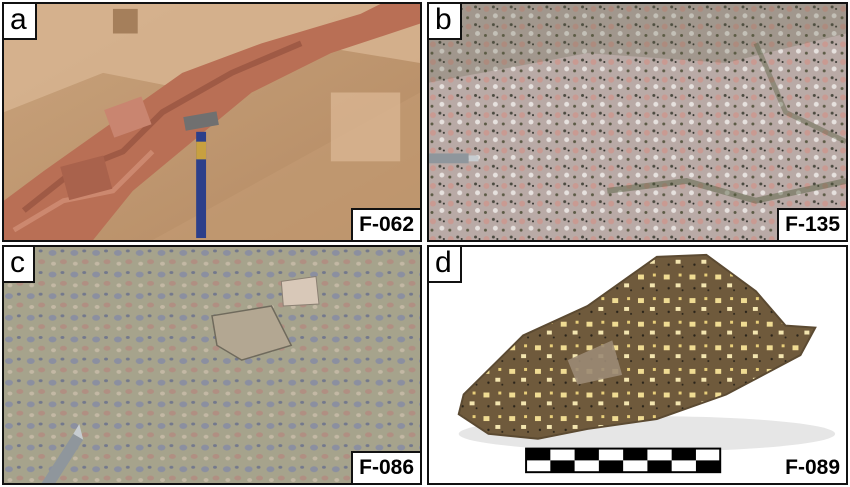 The width and height of the screenshot is (850, 487). What do you see at coordinates (445, 265) in the screenshot?
I see `panel-letter-d: d` at bounding box center [445, 265].